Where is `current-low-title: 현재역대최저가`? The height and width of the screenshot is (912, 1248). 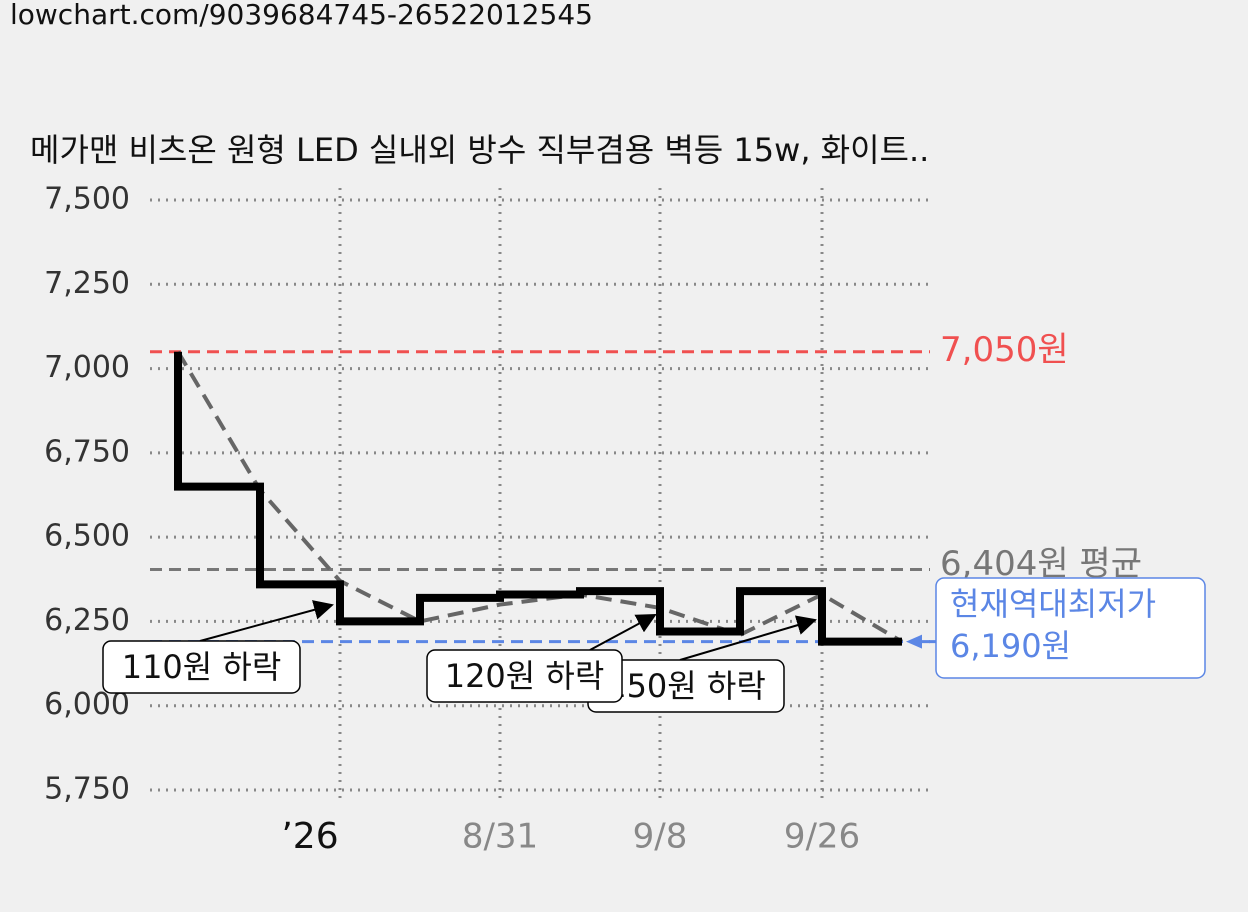
current-low-title: 현재역대최저가 is located at coordinates (1053, 604).